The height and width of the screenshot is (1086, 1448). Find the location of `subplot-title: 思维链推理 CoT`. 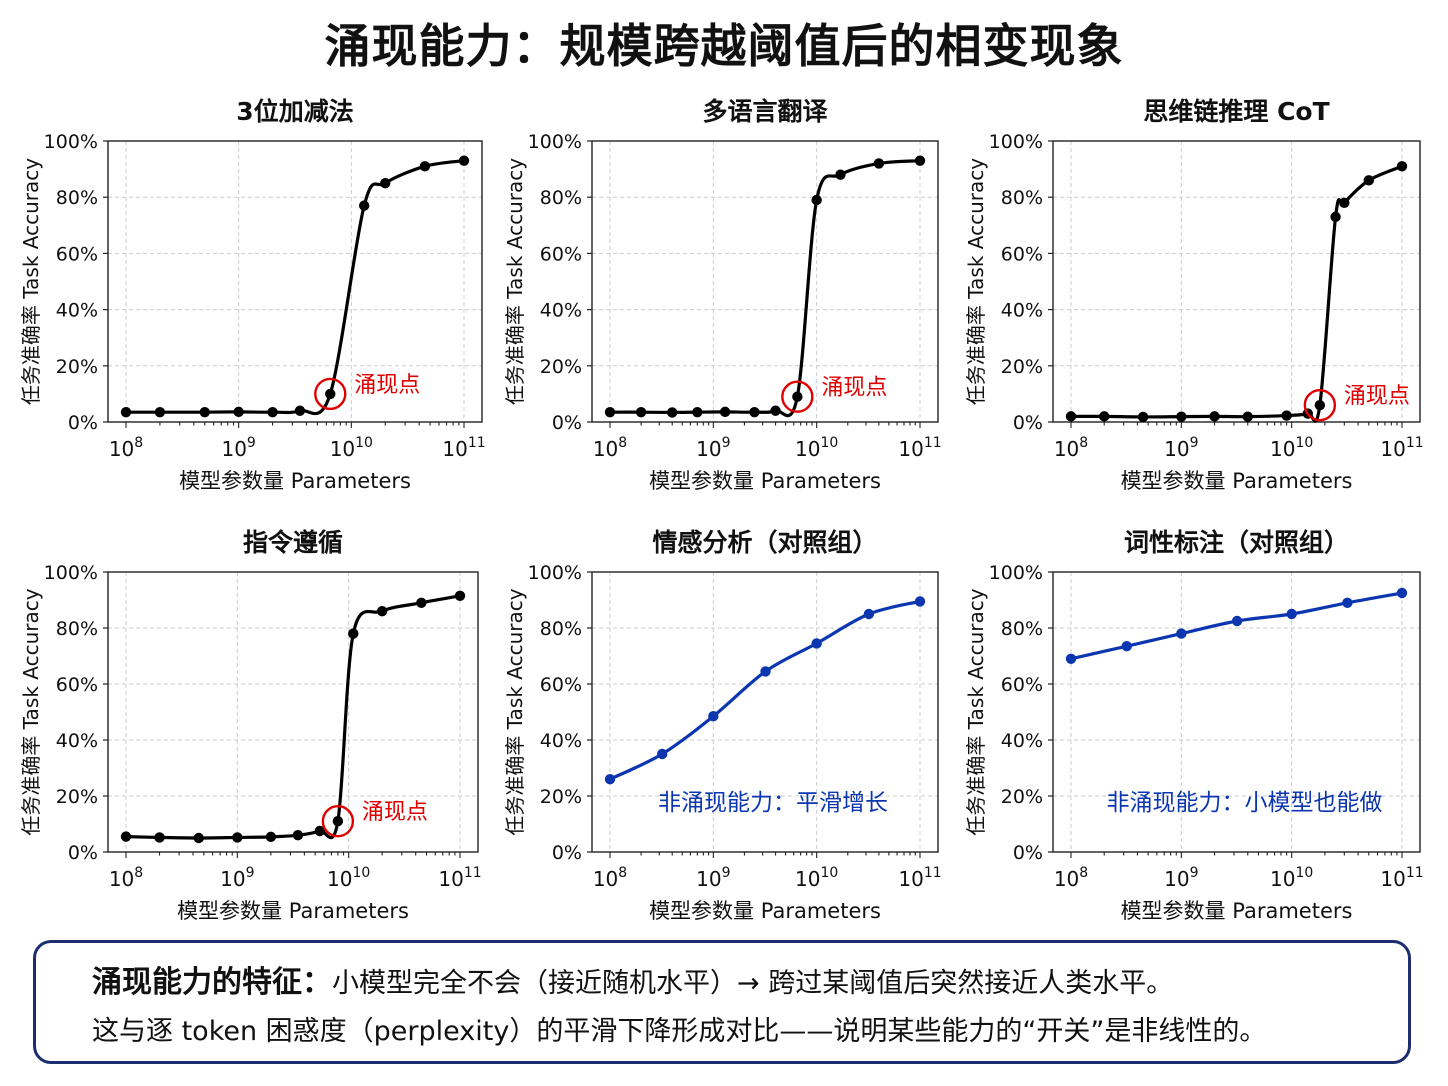

subplot-title: 思维链推理 CoT is located at coordinates (1236, 111).